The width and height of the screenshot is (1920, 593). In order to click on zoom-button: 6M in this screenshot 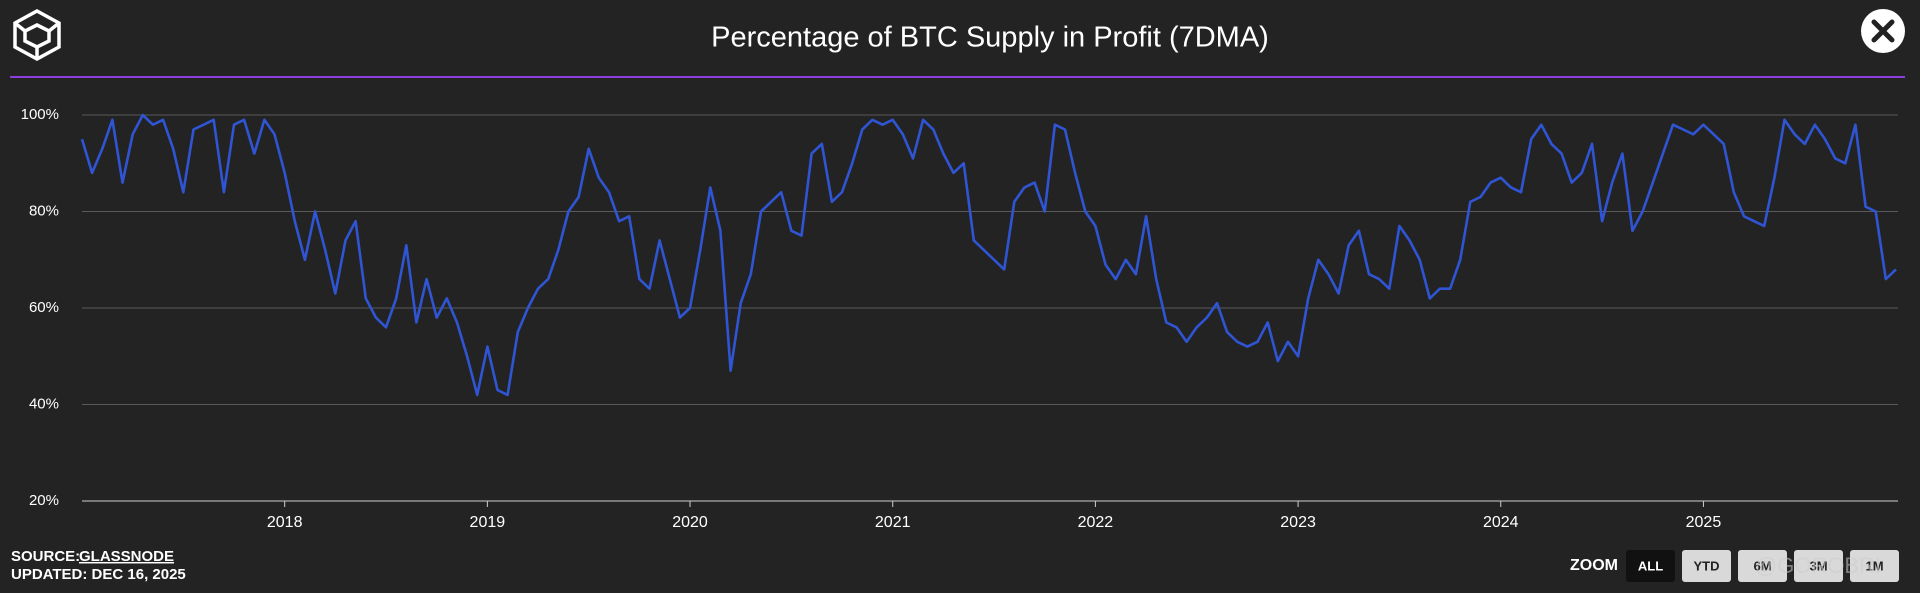, I will do `click(1762, 566)`.